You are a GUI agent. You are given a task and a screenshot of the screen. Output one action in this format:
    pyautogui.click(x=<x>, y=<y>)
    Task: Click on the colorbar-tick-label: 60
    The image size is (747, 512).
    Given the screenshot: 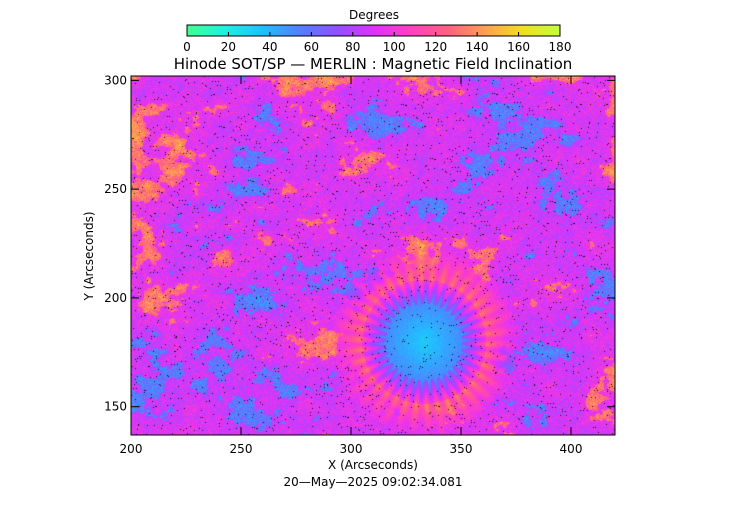 What is the action you would take?
    pyautogui.click(x=311, y=47)
    